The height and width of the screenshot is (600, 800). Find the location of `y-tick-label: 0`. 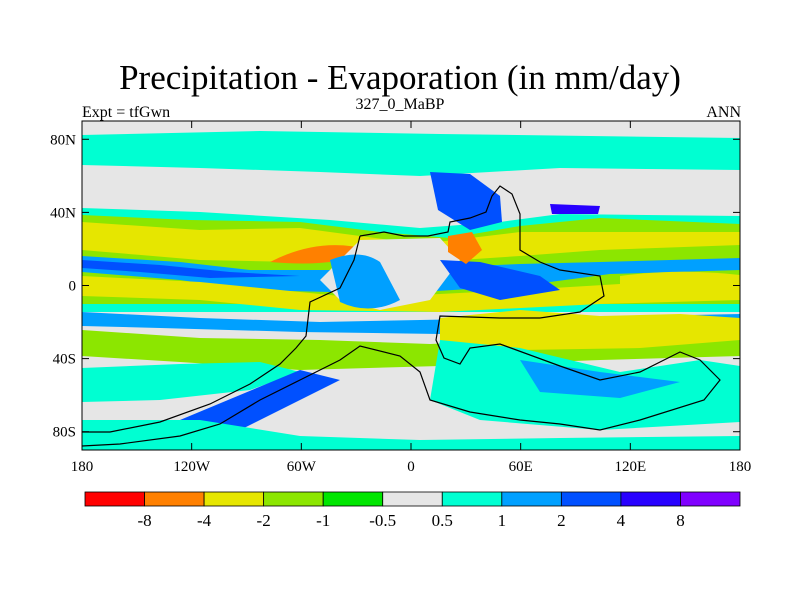

y-tick-label: 0 is located at coordinates (73, 287).